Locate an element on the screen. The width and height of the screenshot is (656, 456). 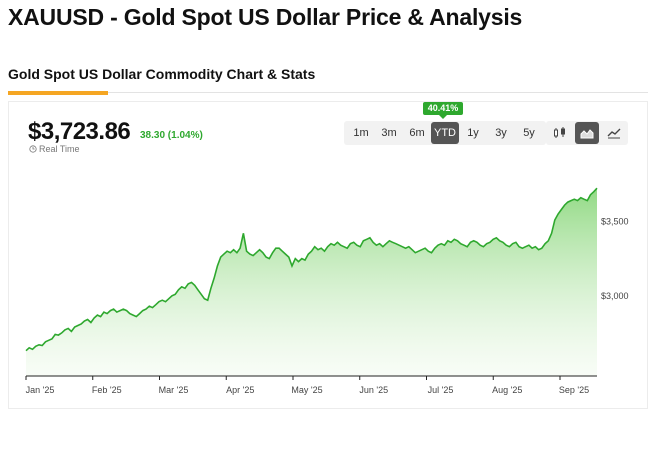
x-tick-label: Jun '25 is located at coordinates (373, 390).